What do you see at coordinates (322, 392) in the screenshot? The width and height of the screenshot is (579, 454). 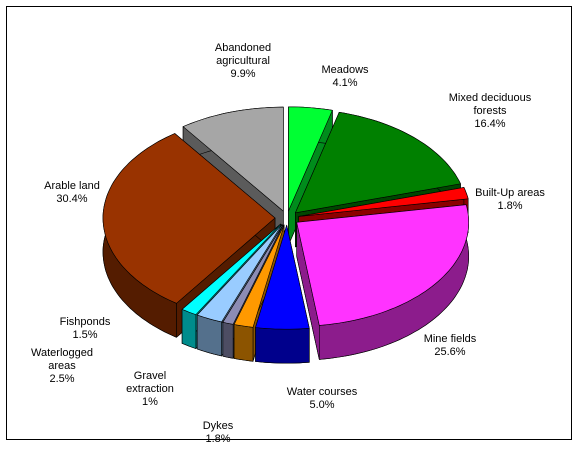 I see `category-name: Water courses` at bounding box center [322, 392].